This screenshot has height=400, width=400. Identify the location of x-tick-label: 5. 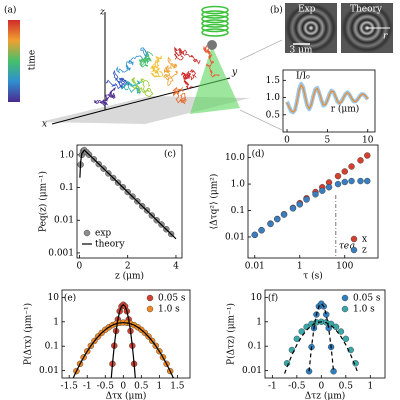
(328, 141).